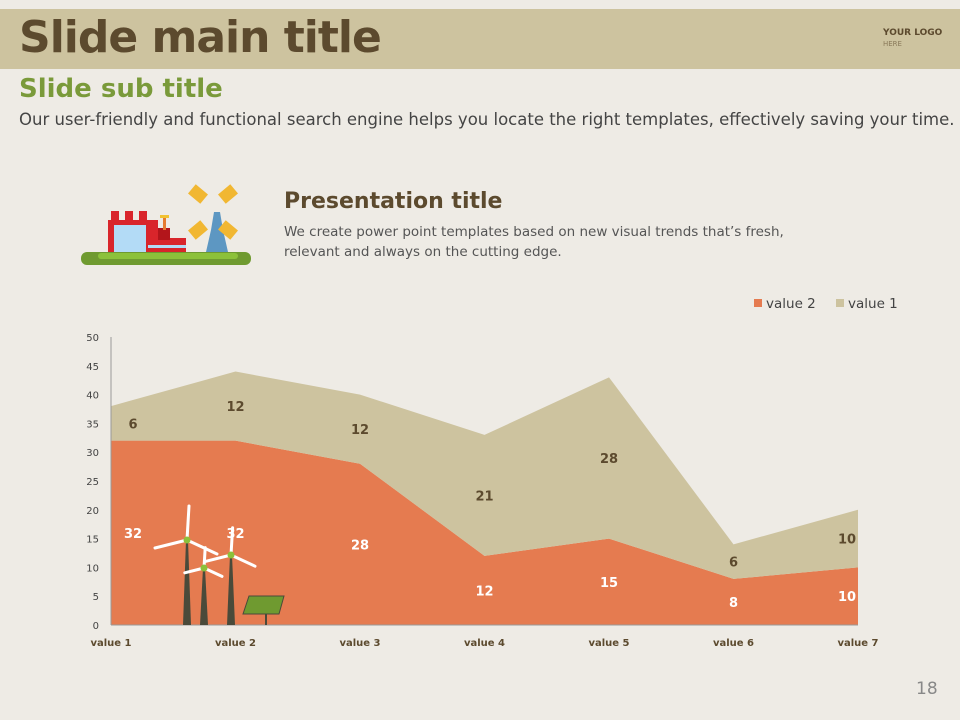 The height and width of the screenshot is (720, 960). What do you see at coordinates (121, 89) in the screenshot?
I see `slide-subtitle: Slide sub title` at bounding box center [121, 89].